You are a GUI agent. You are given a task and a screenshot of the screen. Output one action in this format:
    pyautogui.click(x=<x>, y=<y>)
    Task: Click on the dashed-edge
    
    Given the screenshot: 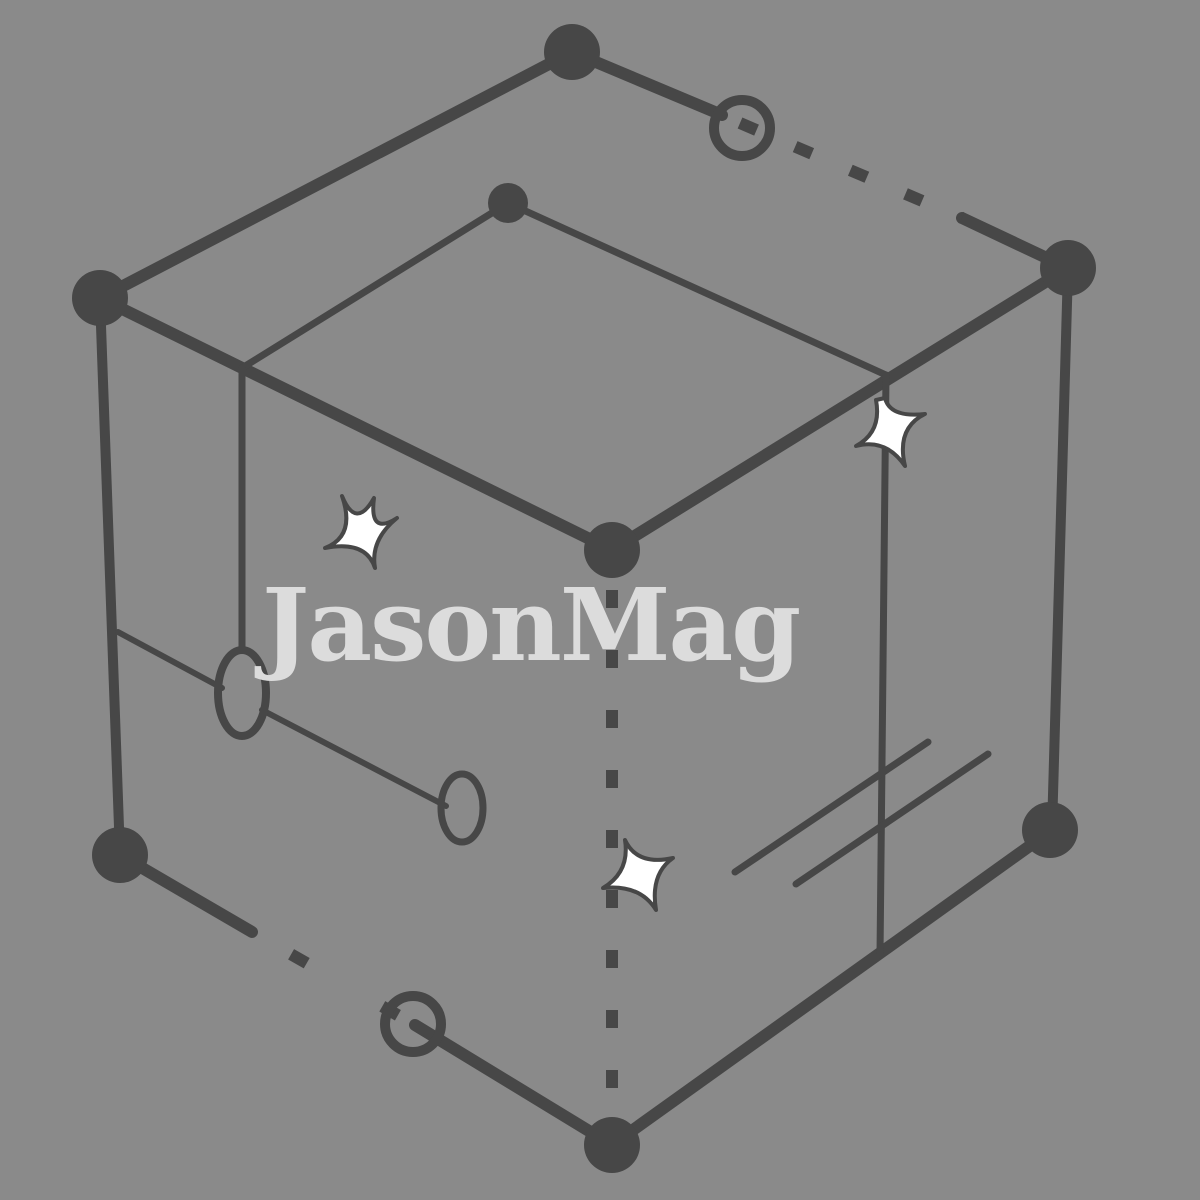 What is the action you would take?
    pyautogui.click(x=851, y=170)
    